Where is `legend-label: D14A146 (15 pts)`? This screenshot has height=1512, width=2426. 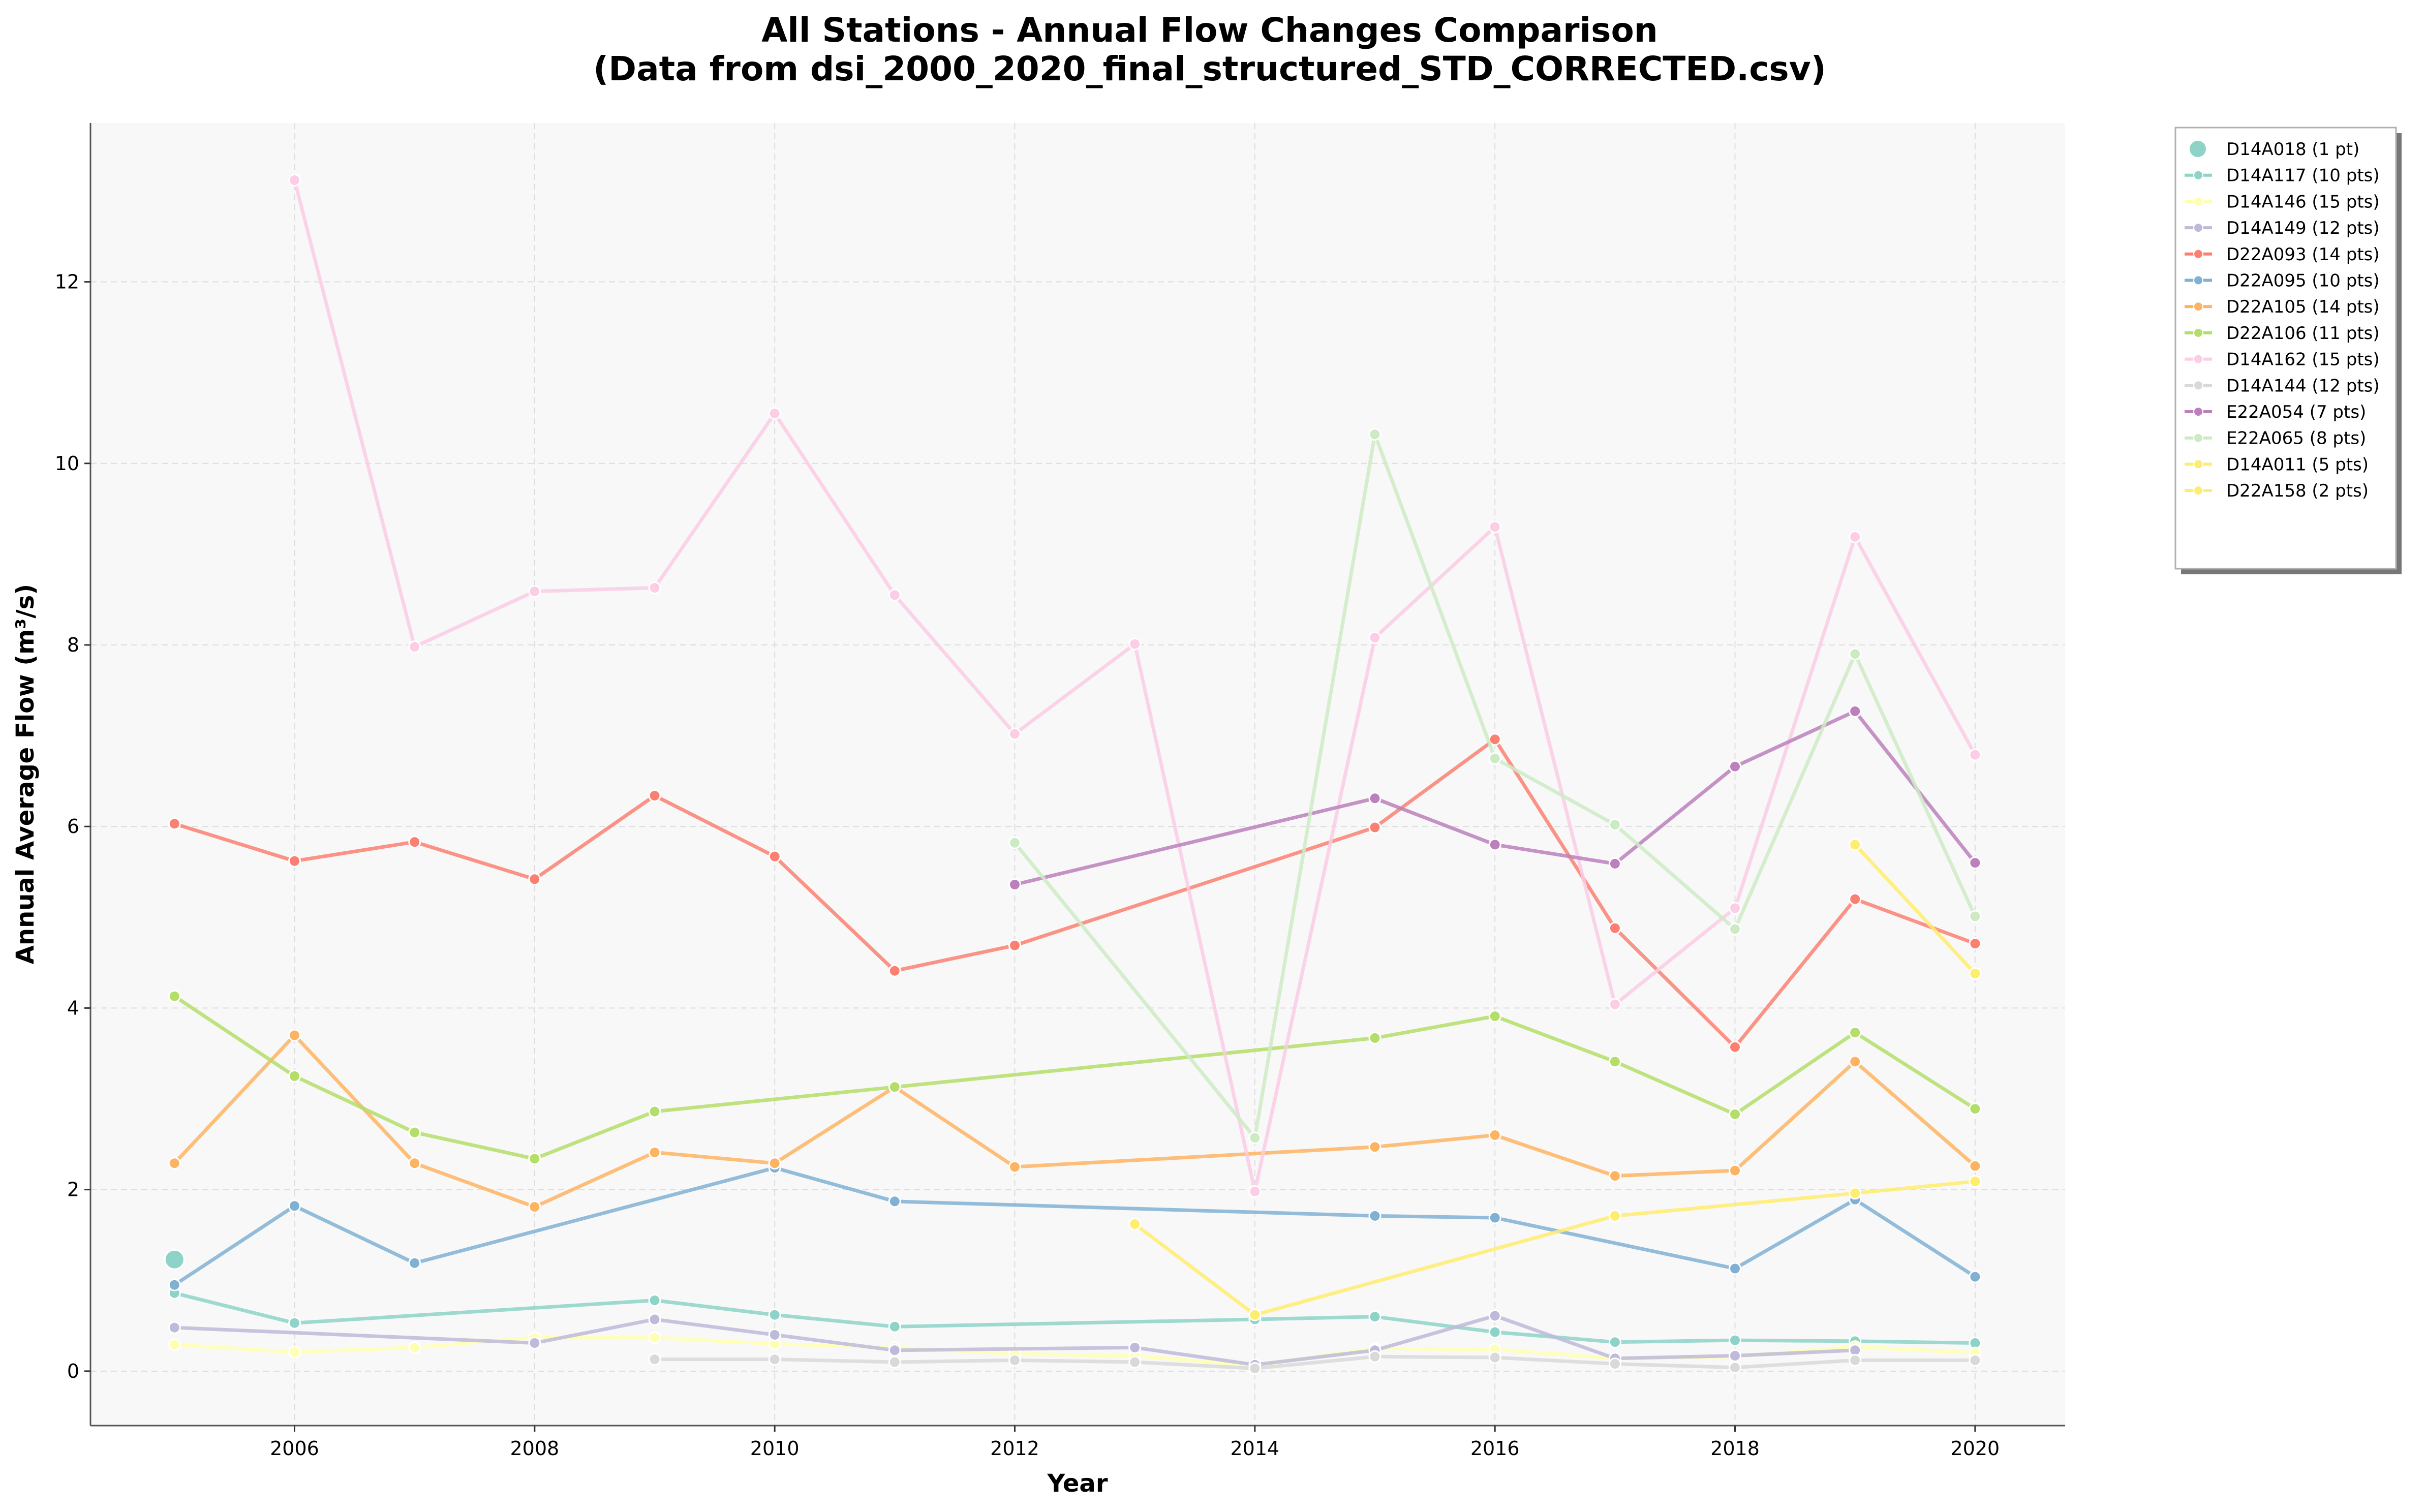 legend-label: D14A146 (15 pts) is located at coordinates (2303, 202).